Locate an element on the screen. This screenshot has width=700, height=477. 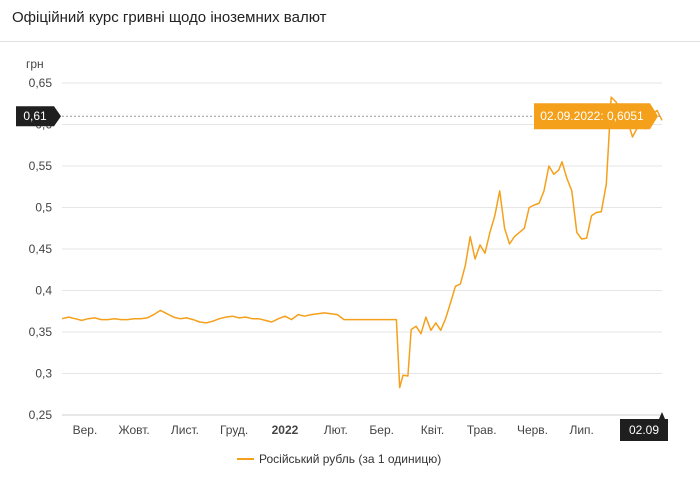
x-tick-label: Черв. is located at coordinates (532, 430).